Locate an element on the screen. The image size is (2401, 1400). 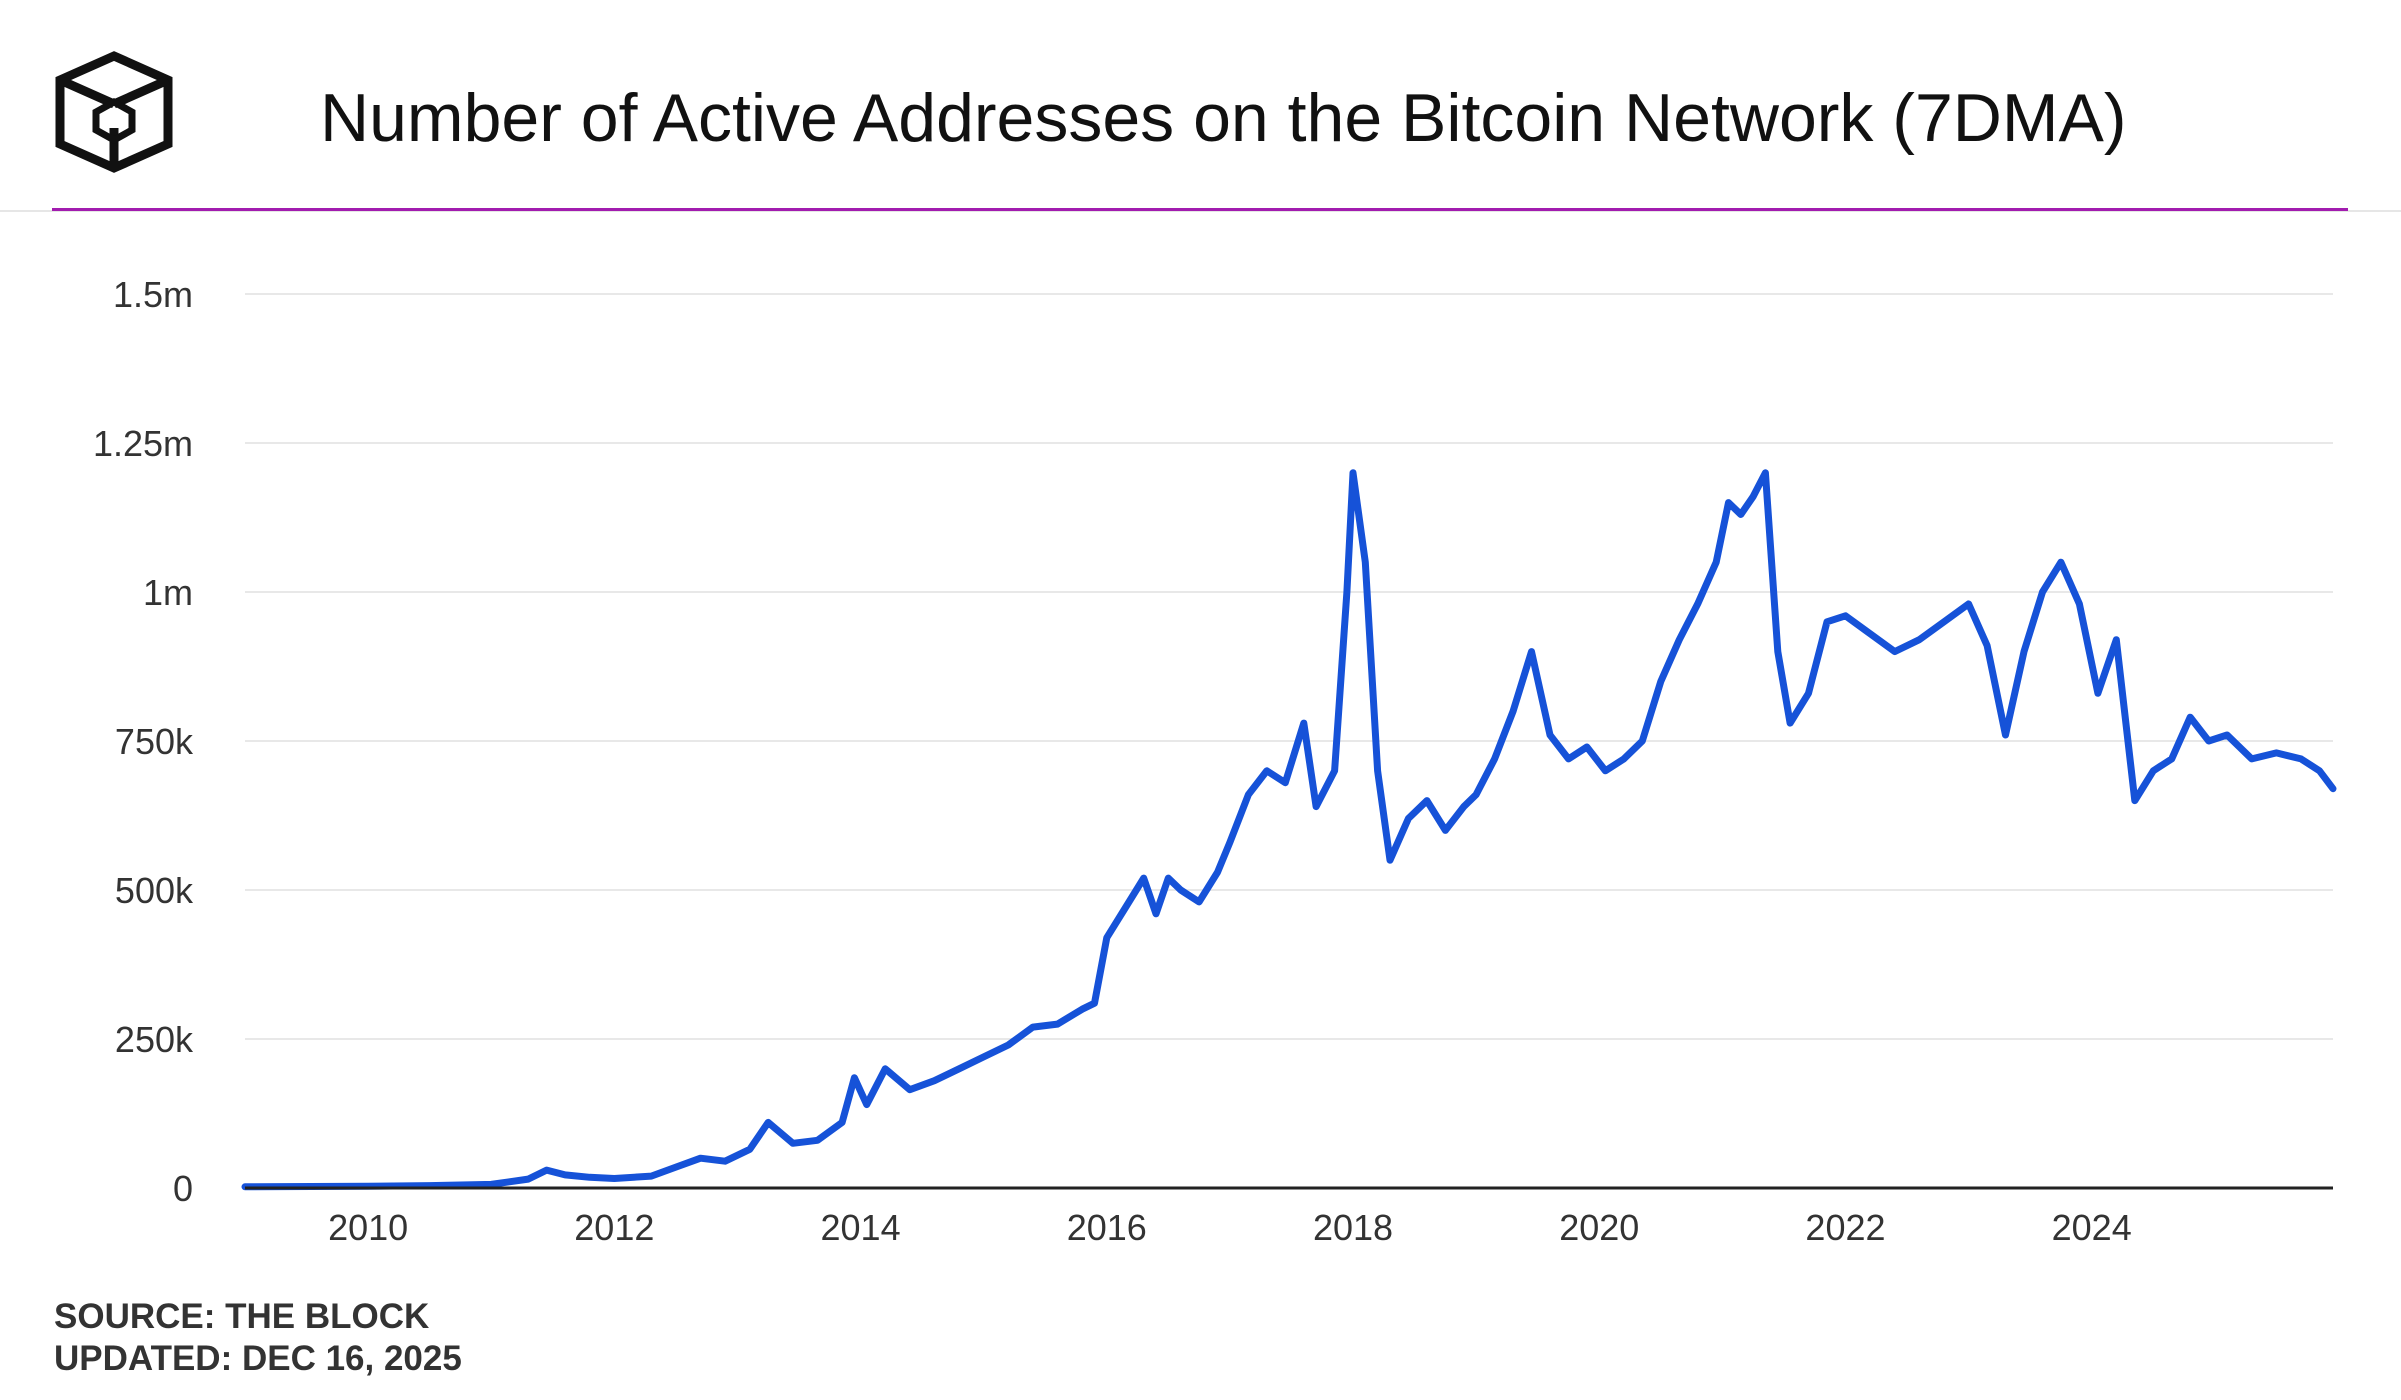
x-tick-label: 2010 is located at coordinates (368, 1227).